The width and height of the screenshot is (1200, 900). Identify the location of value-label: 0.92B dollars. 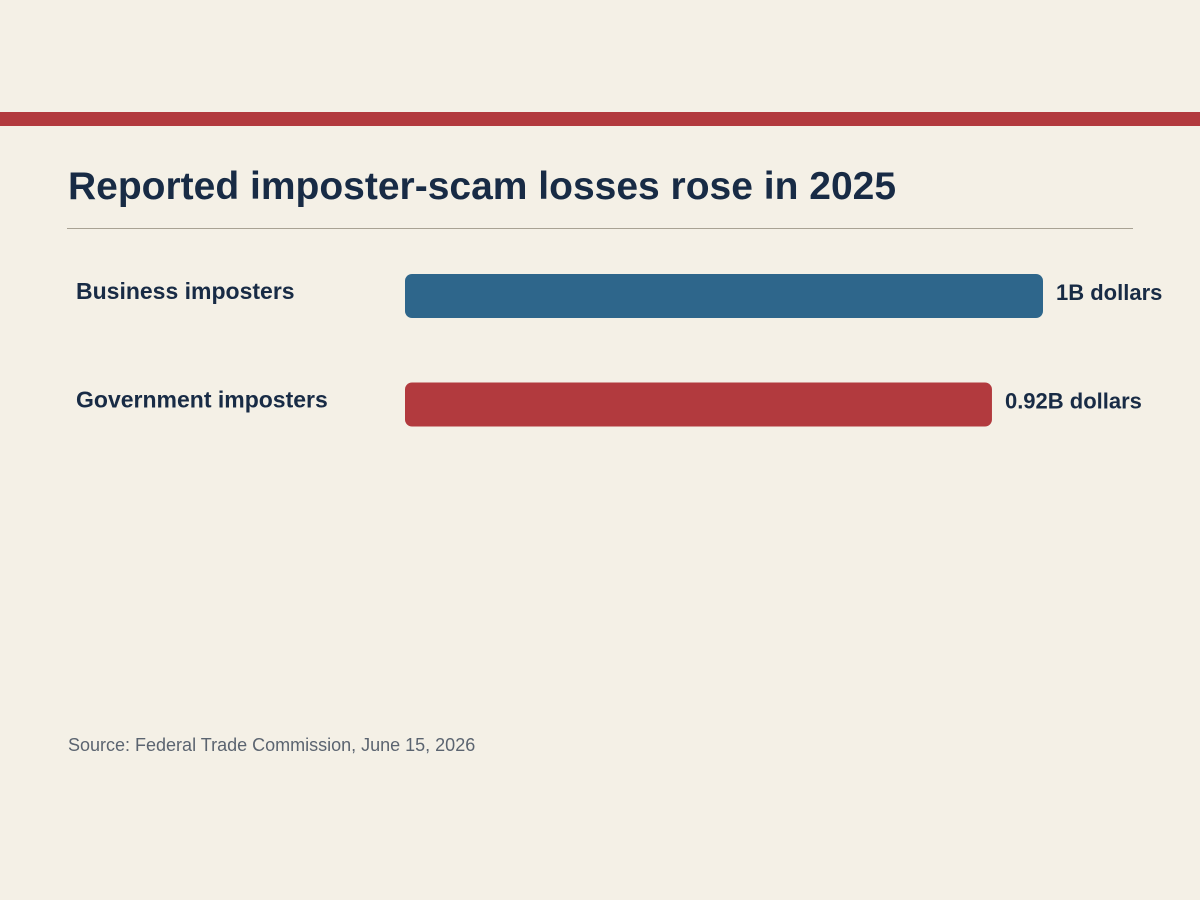
(1073, 401).